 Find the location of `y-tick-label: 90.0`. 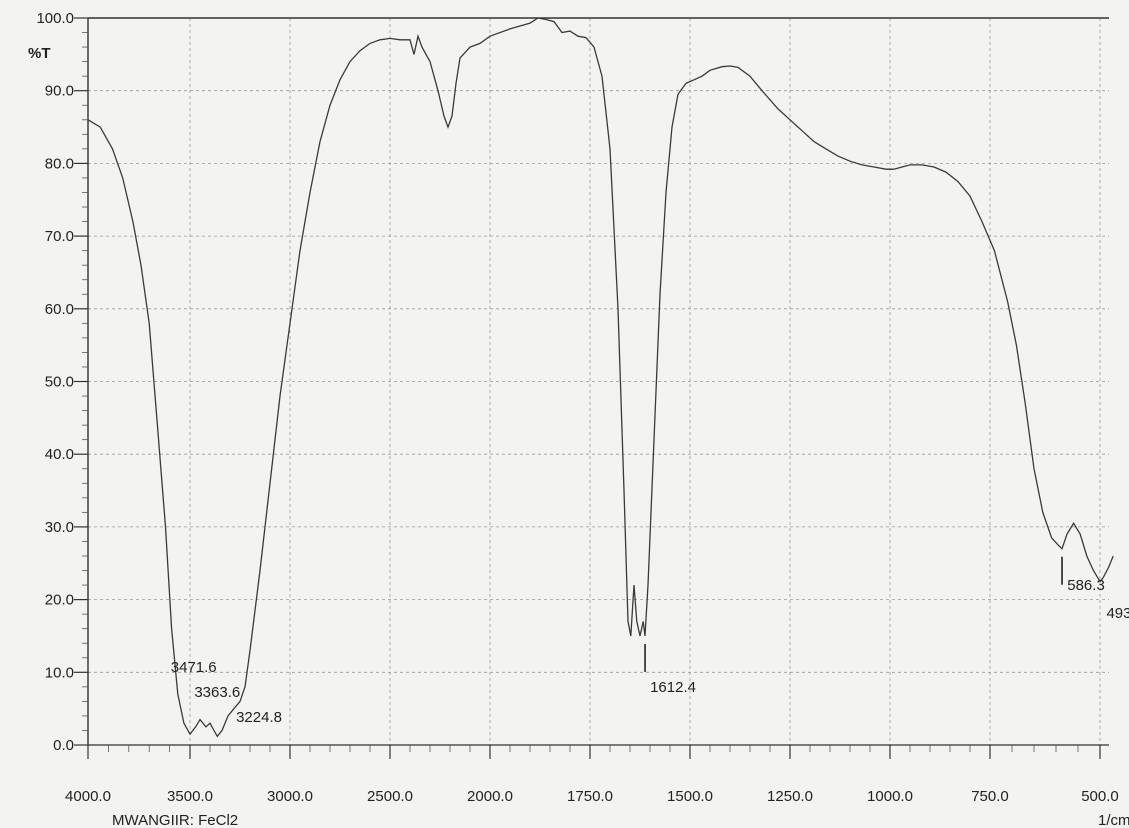

y-tick-label: 90.0 is located at coordinates (59, 91).